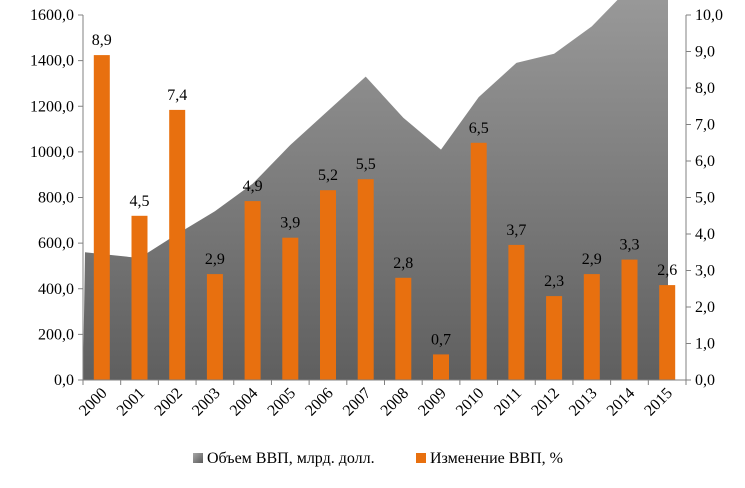 The image size is (745, 488). I want to click on x-tick-label: 2008, so click(395, 402).